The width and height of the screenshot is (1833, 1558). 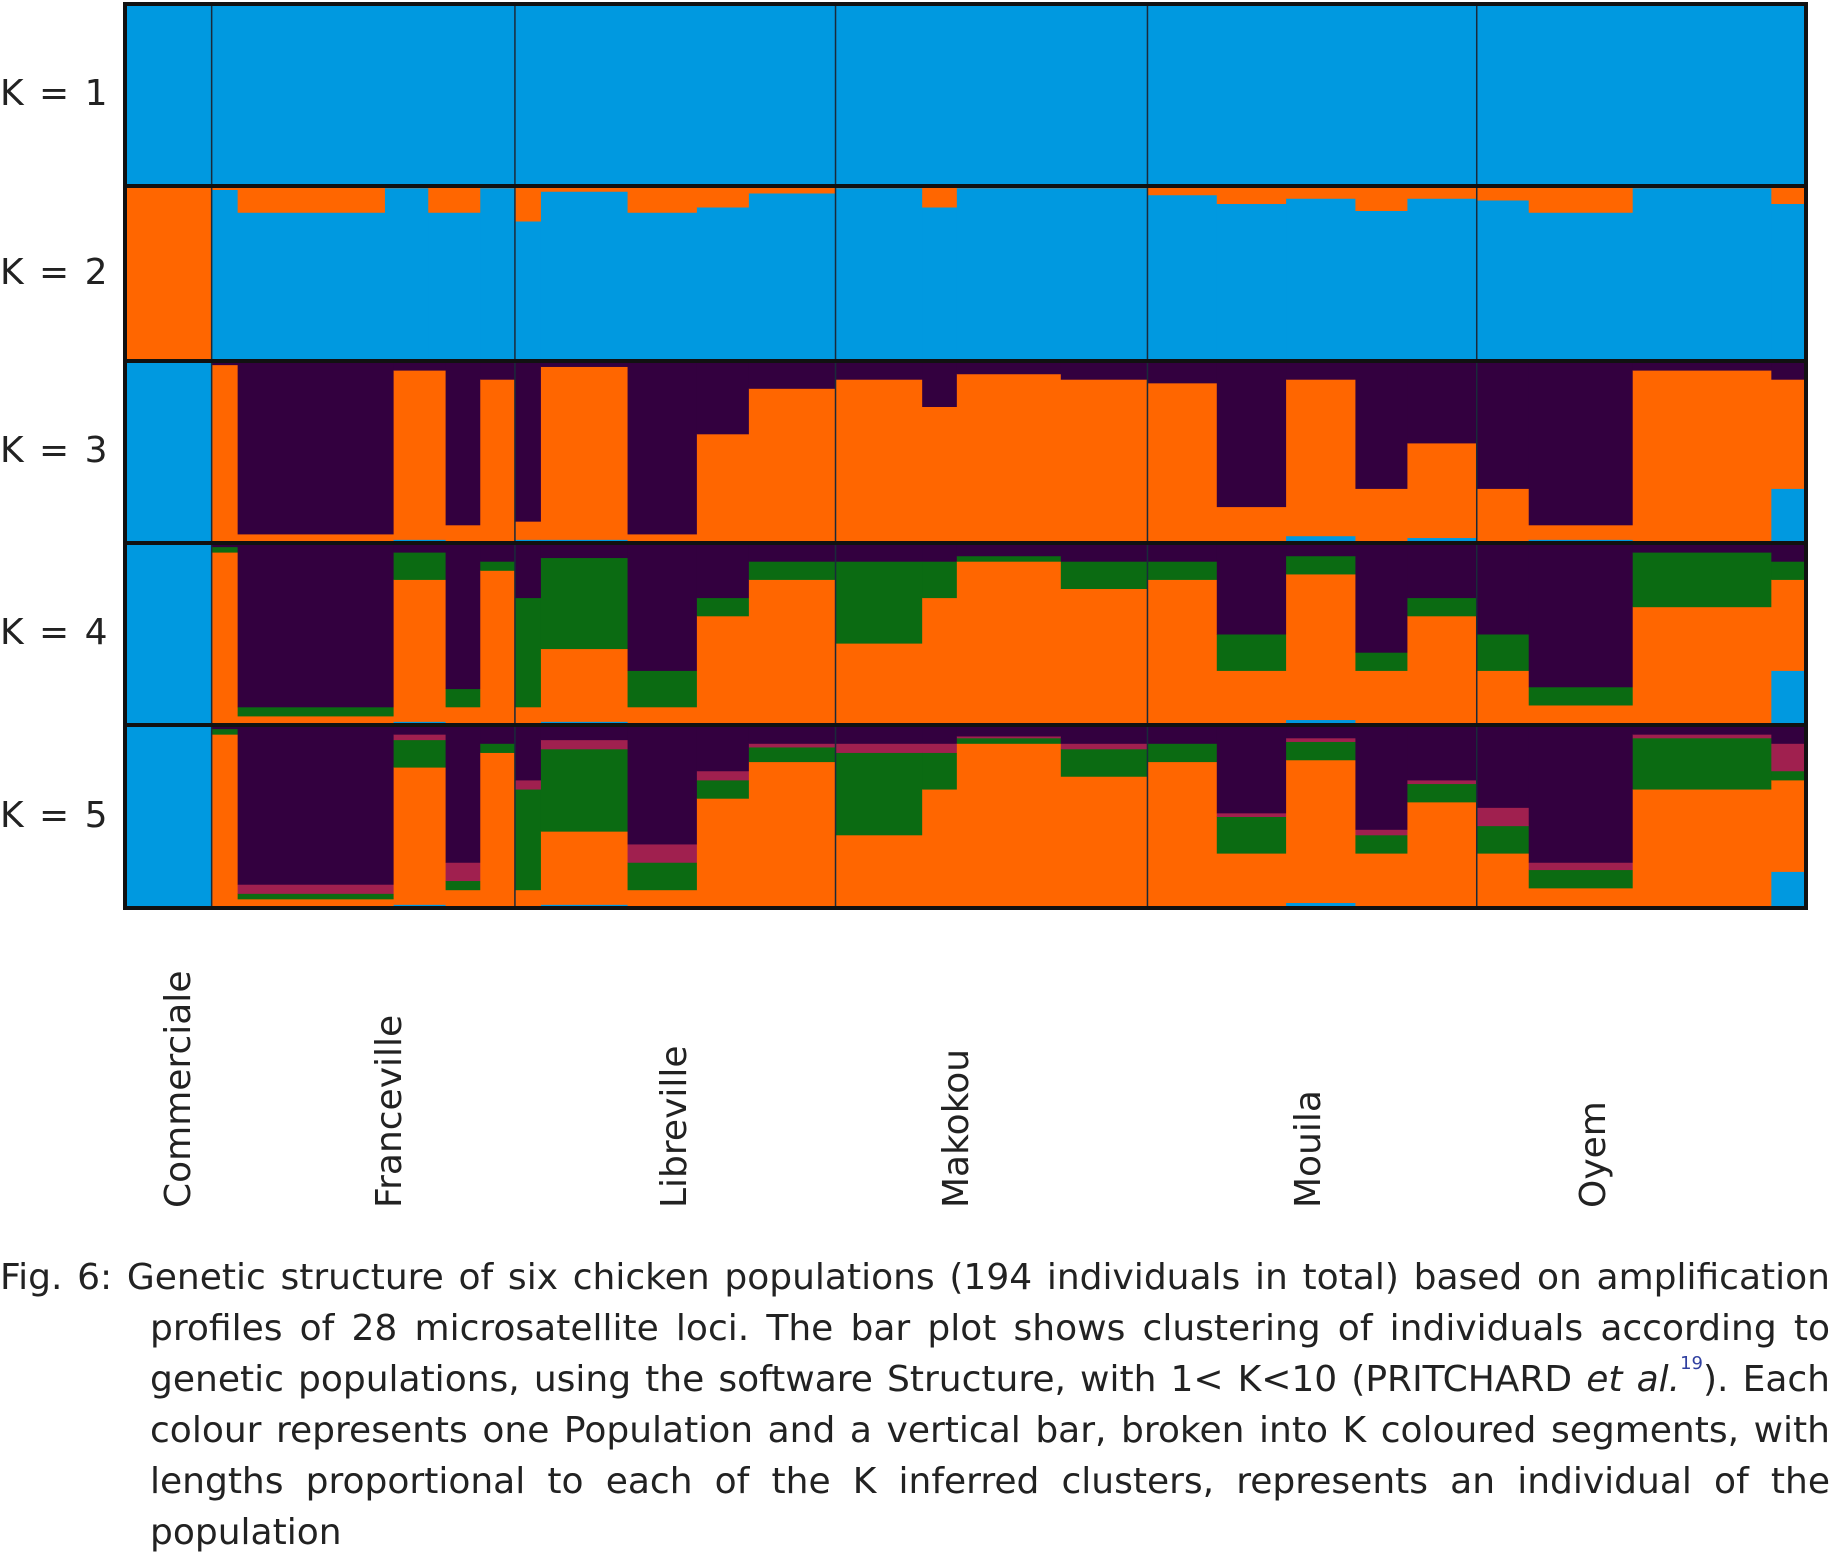 What do you see at coordinates (389, 1111) in the screenshot?
I see `population-label: Franceville` at bounding box center [389, 1111].